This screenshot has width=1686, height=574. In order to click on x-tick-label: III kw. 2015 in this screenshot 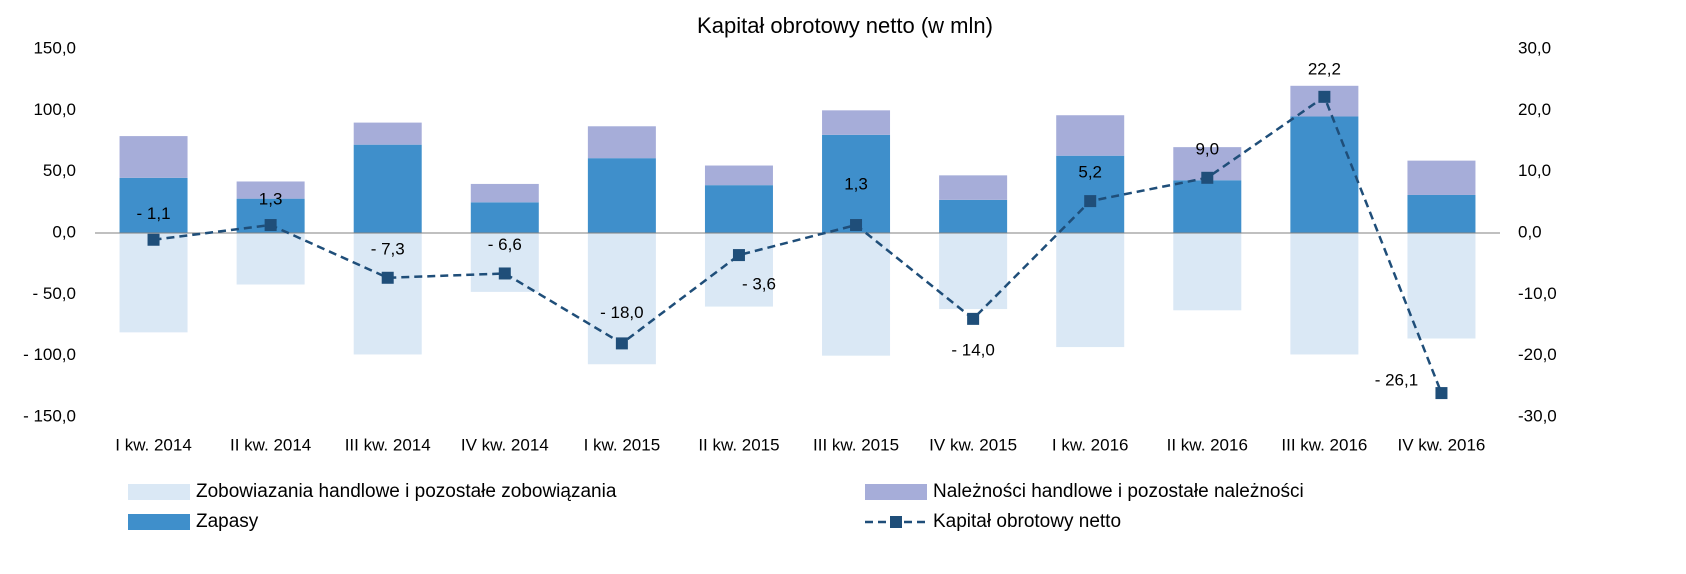, I will do `click(856, 444)`.